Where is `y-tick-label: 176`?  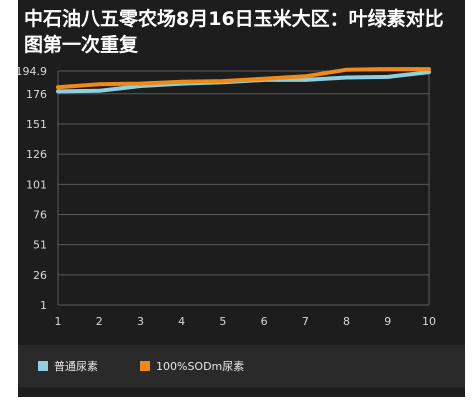
y-tick-label: 176 is located at coordinates (36, 94).